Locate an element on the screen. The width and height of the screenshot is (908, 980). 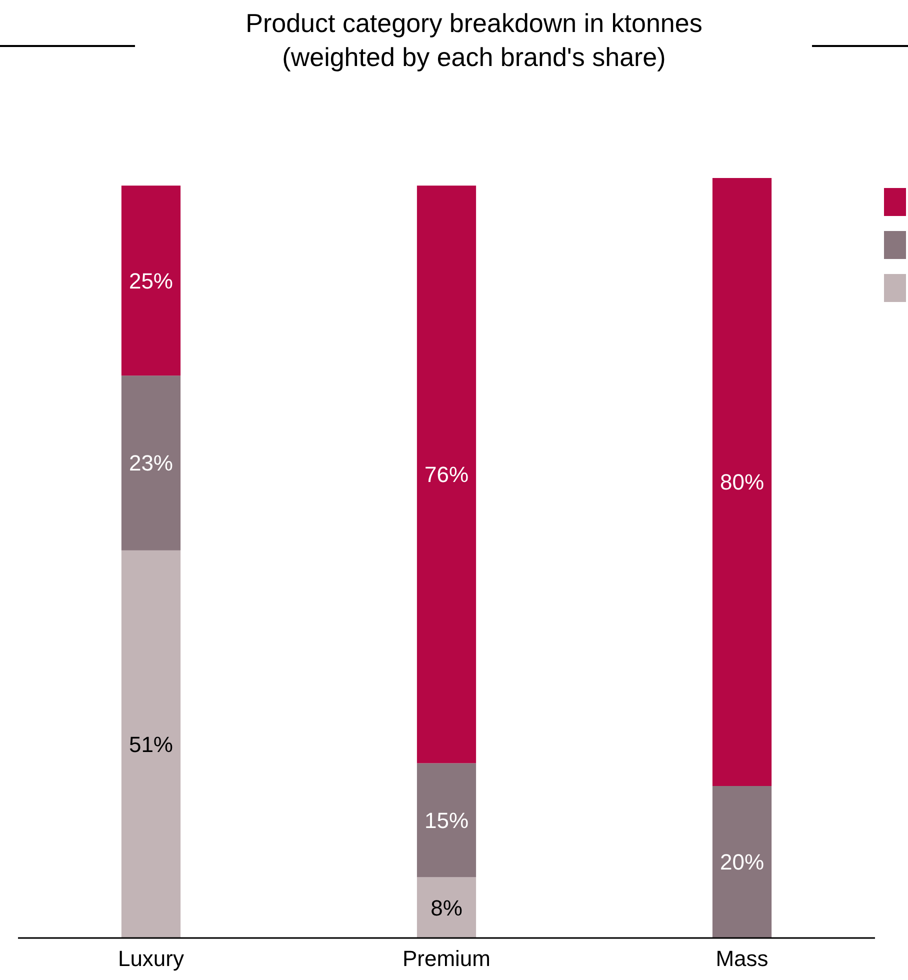
data-label: 15% is located at coordinates (446, 820).